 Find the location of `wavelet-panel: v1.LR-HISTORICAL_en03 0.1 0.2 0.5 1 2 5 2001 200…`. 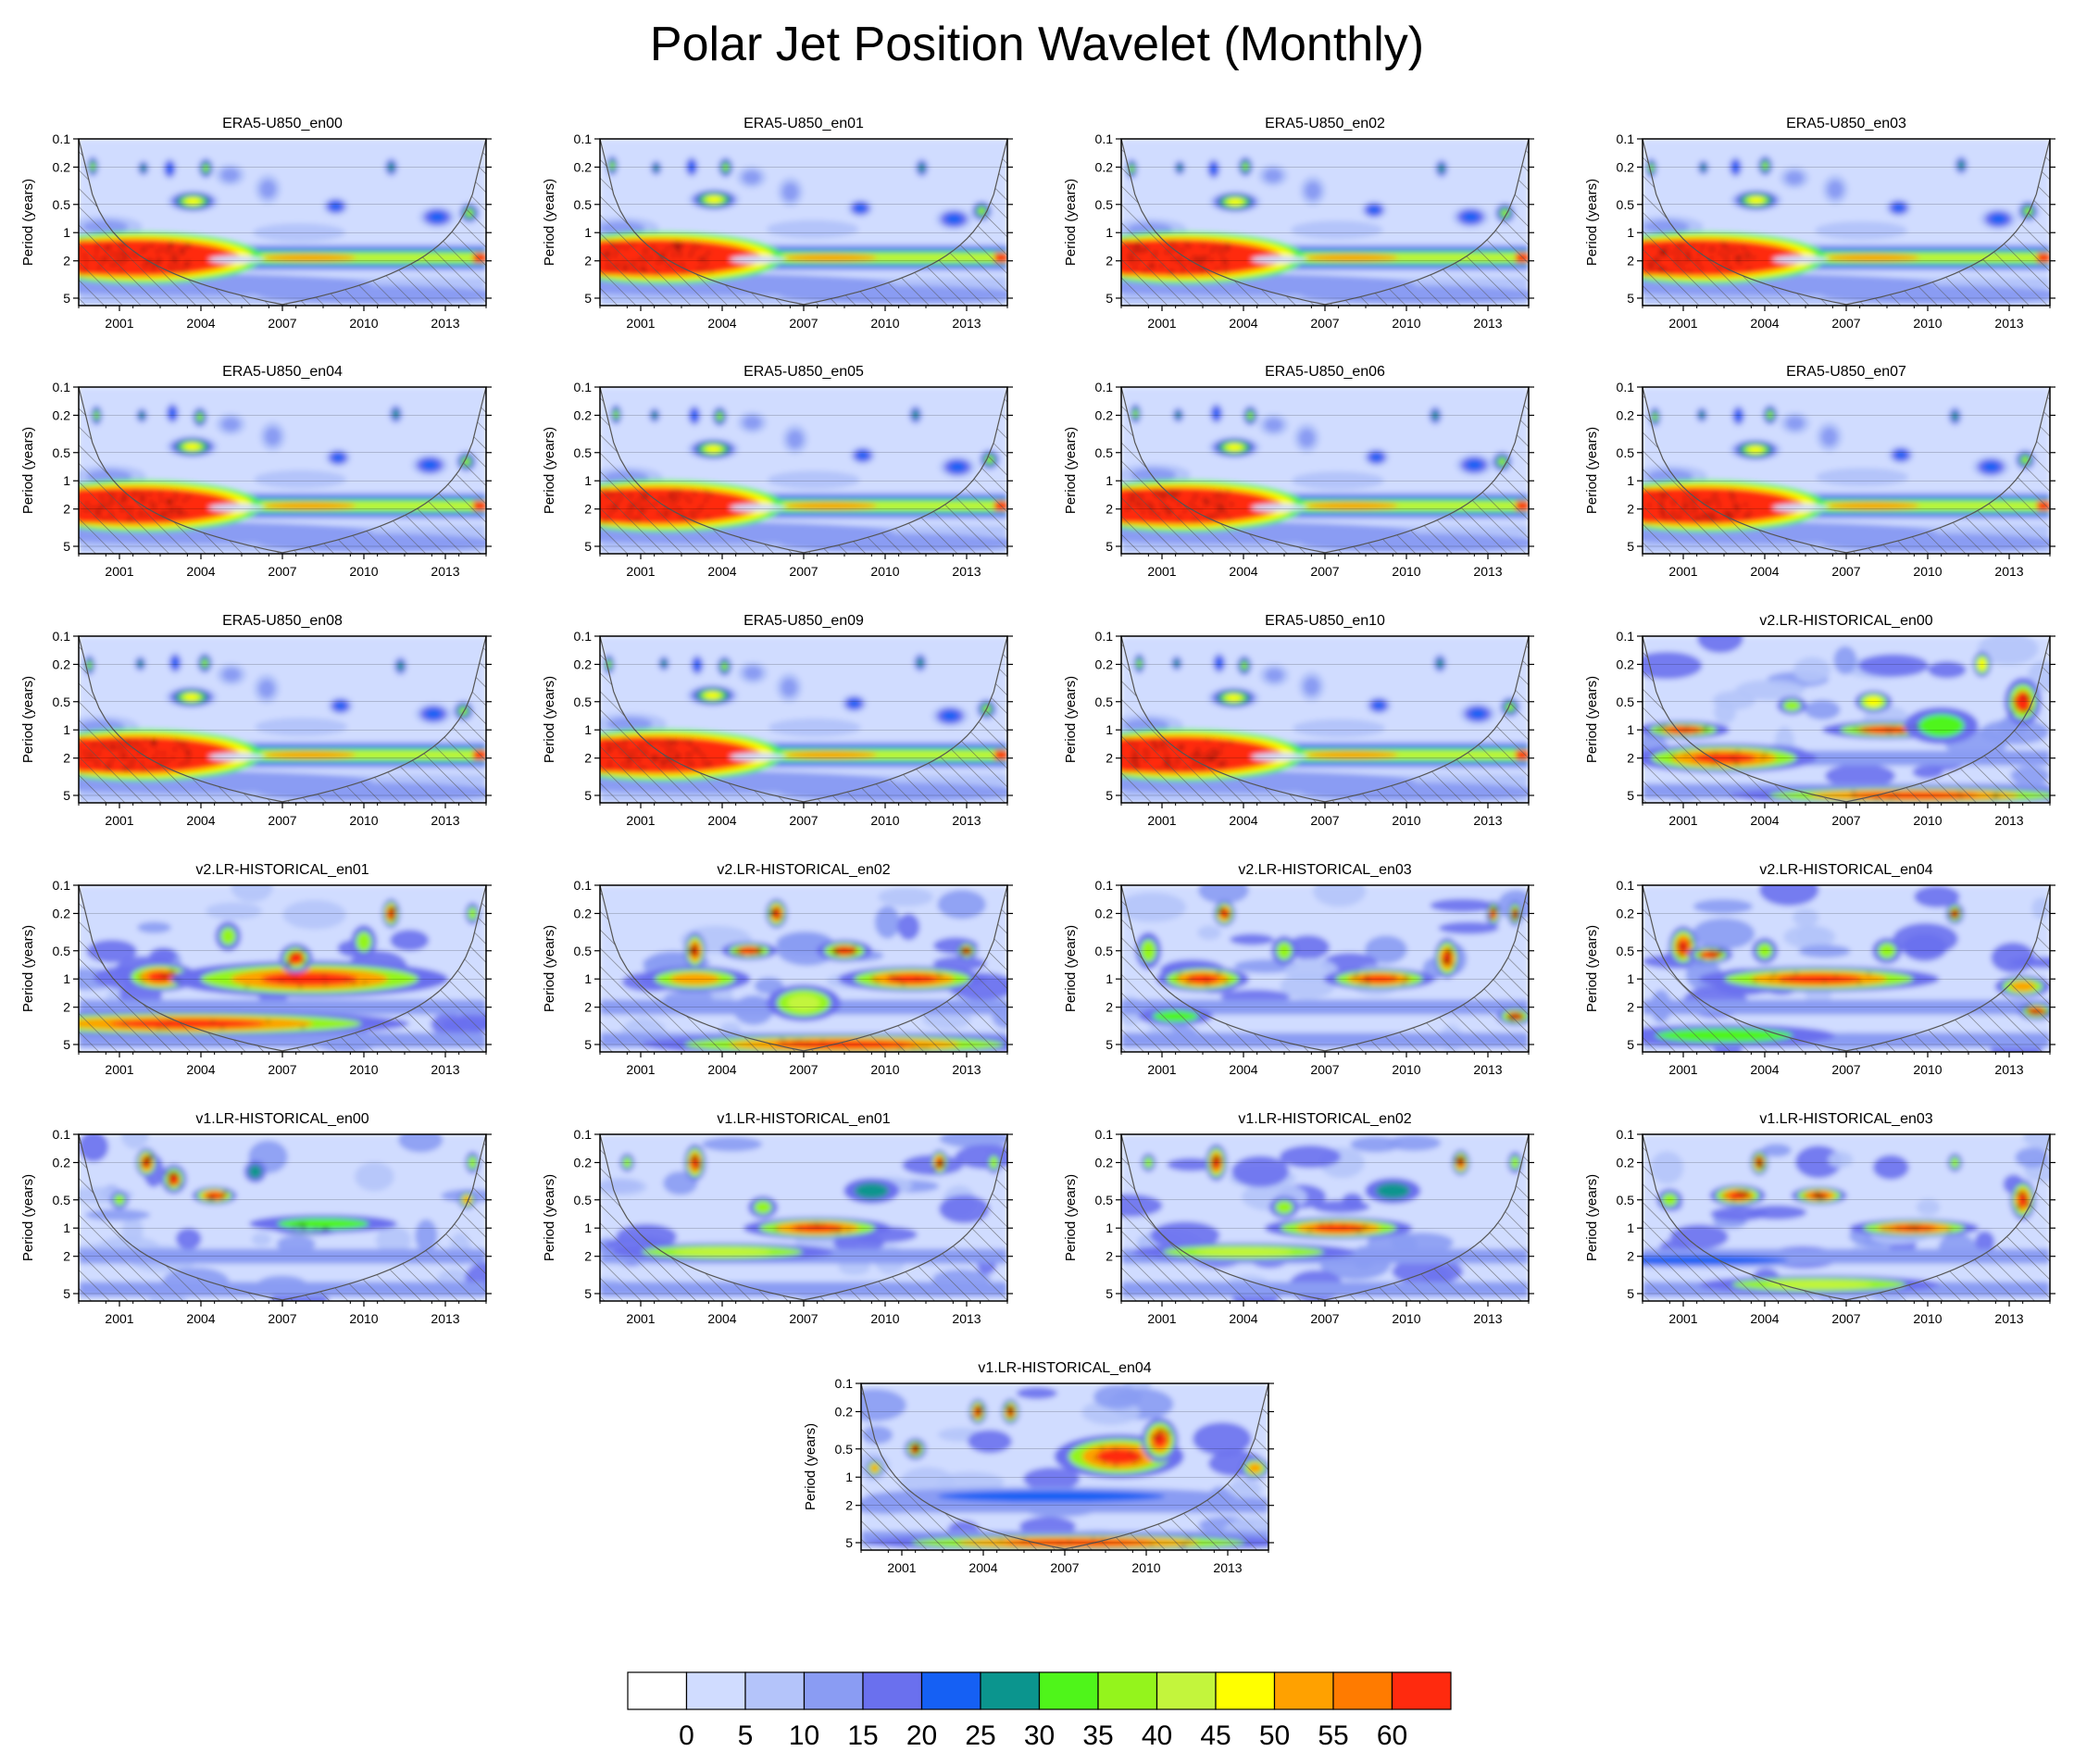

wavelet-panel: v1.LR-HISTORICAL_en03 0.1 0.2 0.5 1 2 5 2001 200… is located at coordinates (1820, 1218).